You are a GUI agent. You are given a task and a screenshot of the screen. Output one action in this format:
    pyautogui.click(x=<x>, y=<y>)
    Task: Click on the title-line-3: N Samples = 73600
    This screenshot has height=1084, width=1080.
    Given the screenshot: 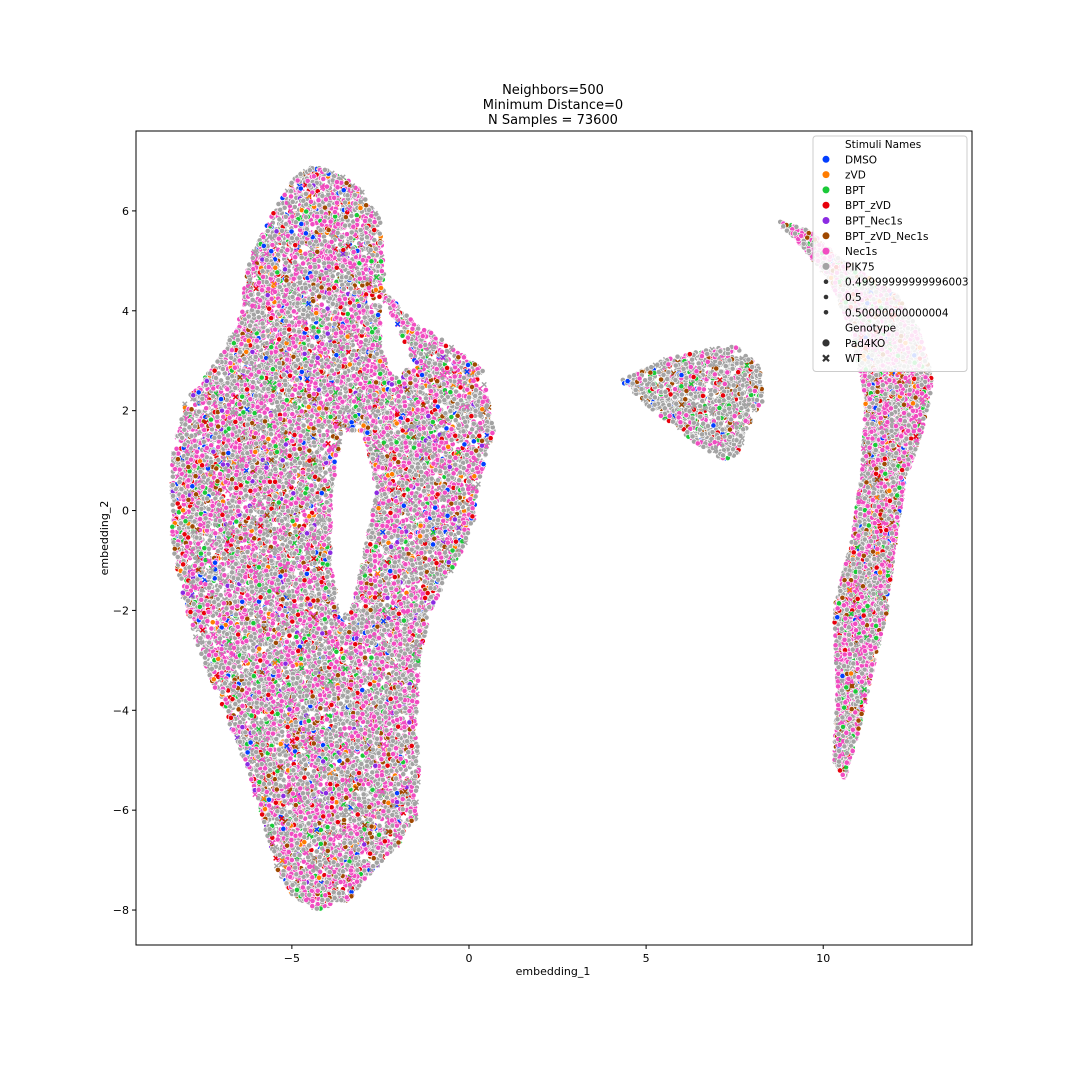 What is the action you would take?
    pyautogui.click(x=553, y=120)
    